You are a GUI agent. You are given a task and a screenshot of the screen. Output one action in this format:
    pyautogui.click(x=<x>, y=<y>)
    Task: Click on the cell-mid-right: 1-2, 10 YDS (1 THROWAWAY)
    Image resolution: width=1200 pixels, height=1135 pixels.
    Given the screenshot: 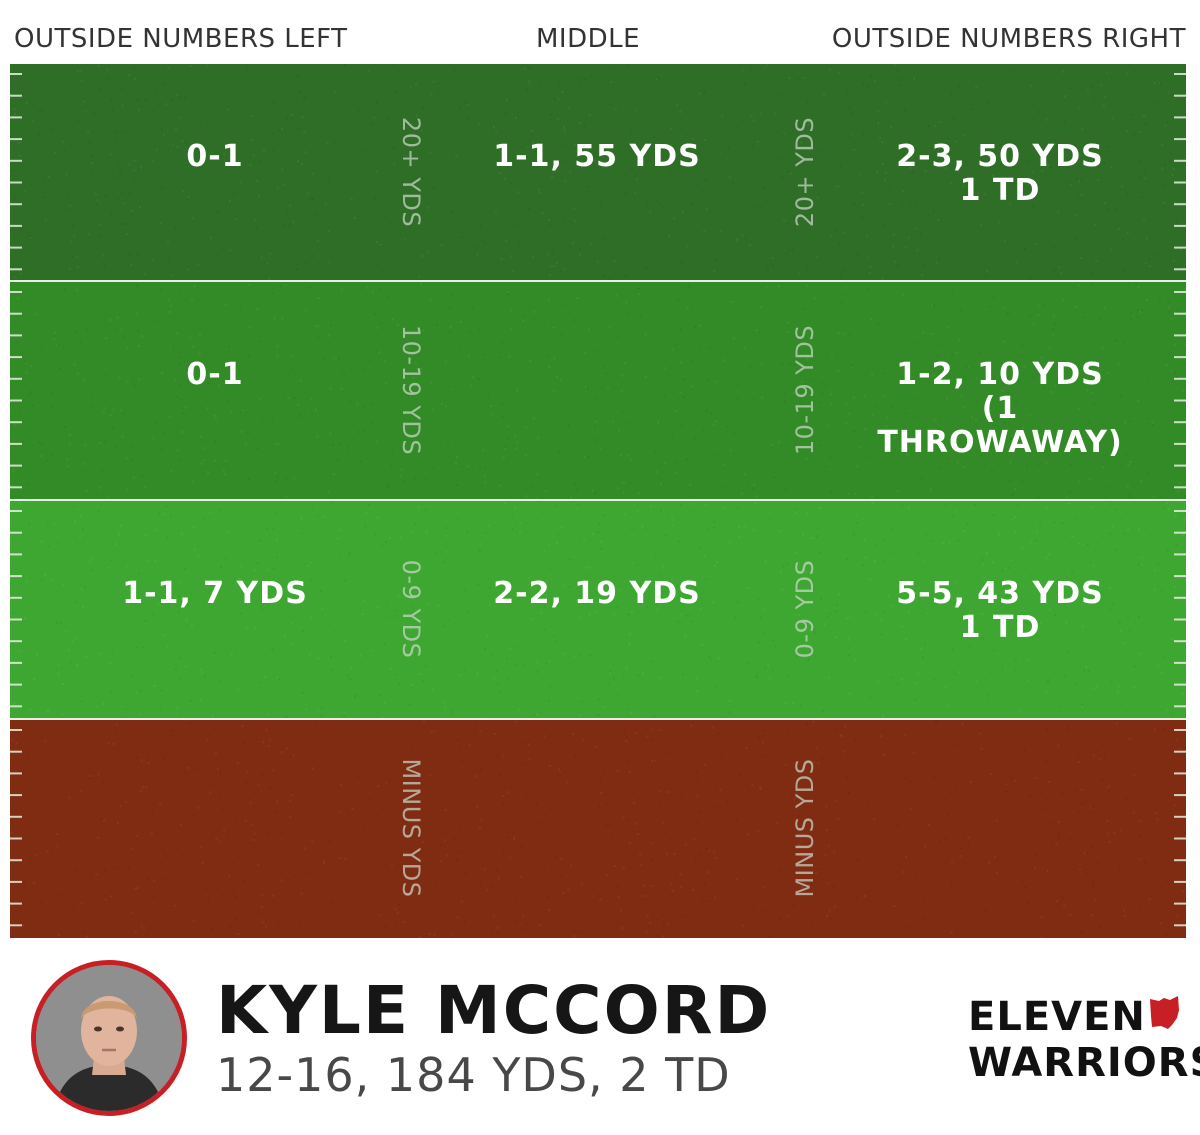 What is the action you would take?
    pyautogui.click(x=1000, y=409)
    